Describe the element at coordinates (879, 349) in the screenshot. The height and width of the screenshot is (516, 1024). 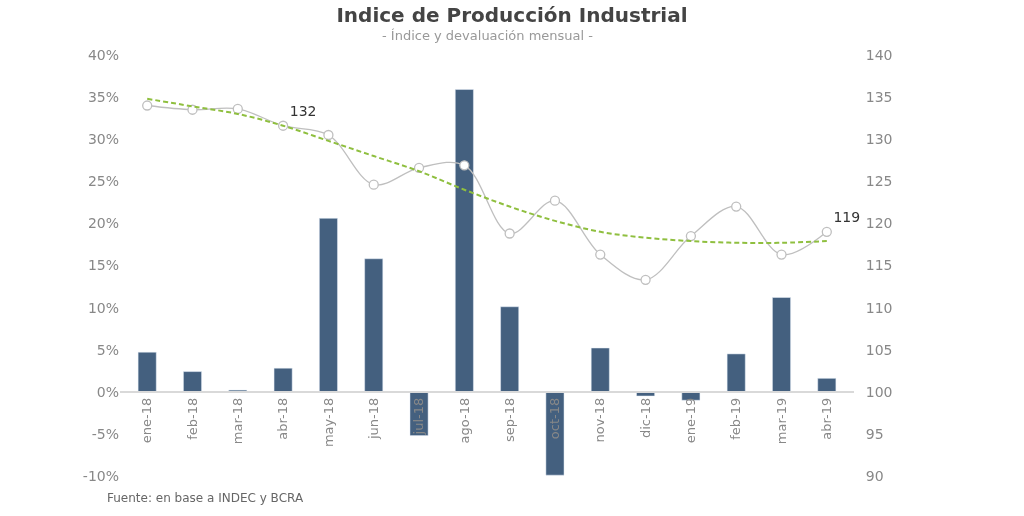
I see `y2-tick-label: 105` at that location.